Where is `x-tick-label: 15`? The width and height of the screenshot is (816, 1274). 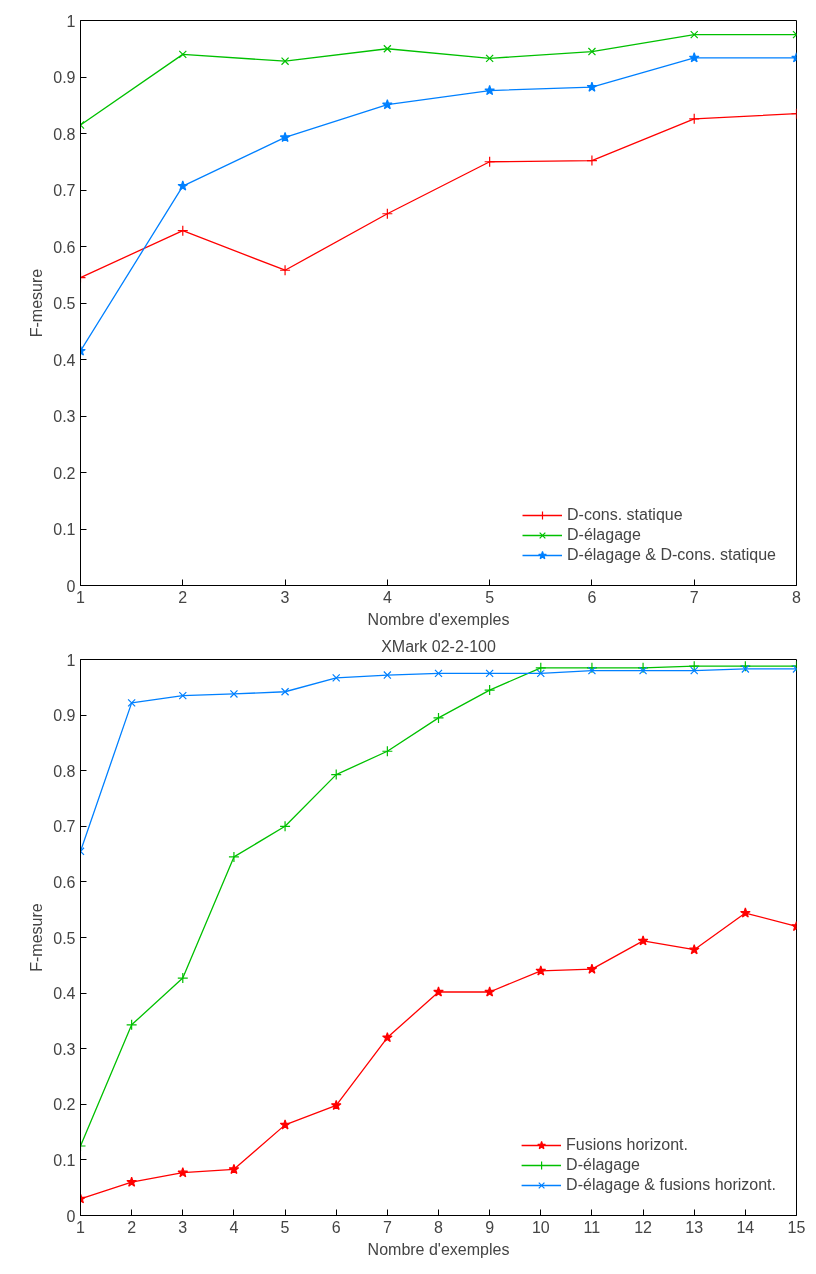 x-tick-label: 15 is located at coordinates (796, 1227).